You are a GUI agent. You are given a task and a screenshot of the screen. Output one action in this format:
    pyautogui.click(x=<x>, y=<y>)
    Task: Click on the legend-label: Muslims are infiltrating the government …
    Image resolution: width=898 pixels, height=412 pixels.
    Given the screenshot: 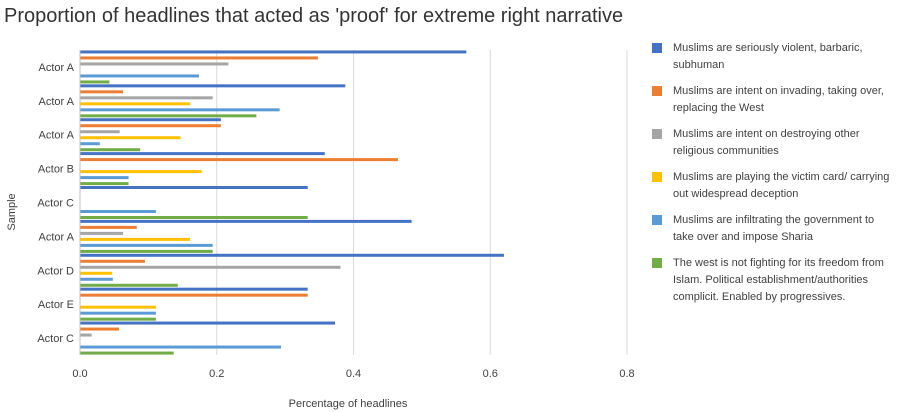 What is the action you would take?
    pyautogui.click(x=774, y=228)
    